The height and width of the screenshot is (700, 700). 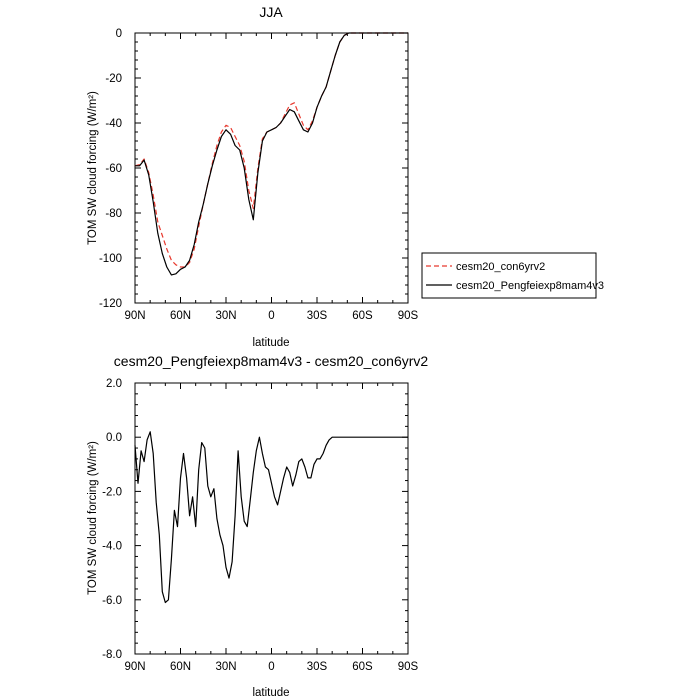 I want to click on bottom-x-tick-label: 30S, so click(x=317, y=667).